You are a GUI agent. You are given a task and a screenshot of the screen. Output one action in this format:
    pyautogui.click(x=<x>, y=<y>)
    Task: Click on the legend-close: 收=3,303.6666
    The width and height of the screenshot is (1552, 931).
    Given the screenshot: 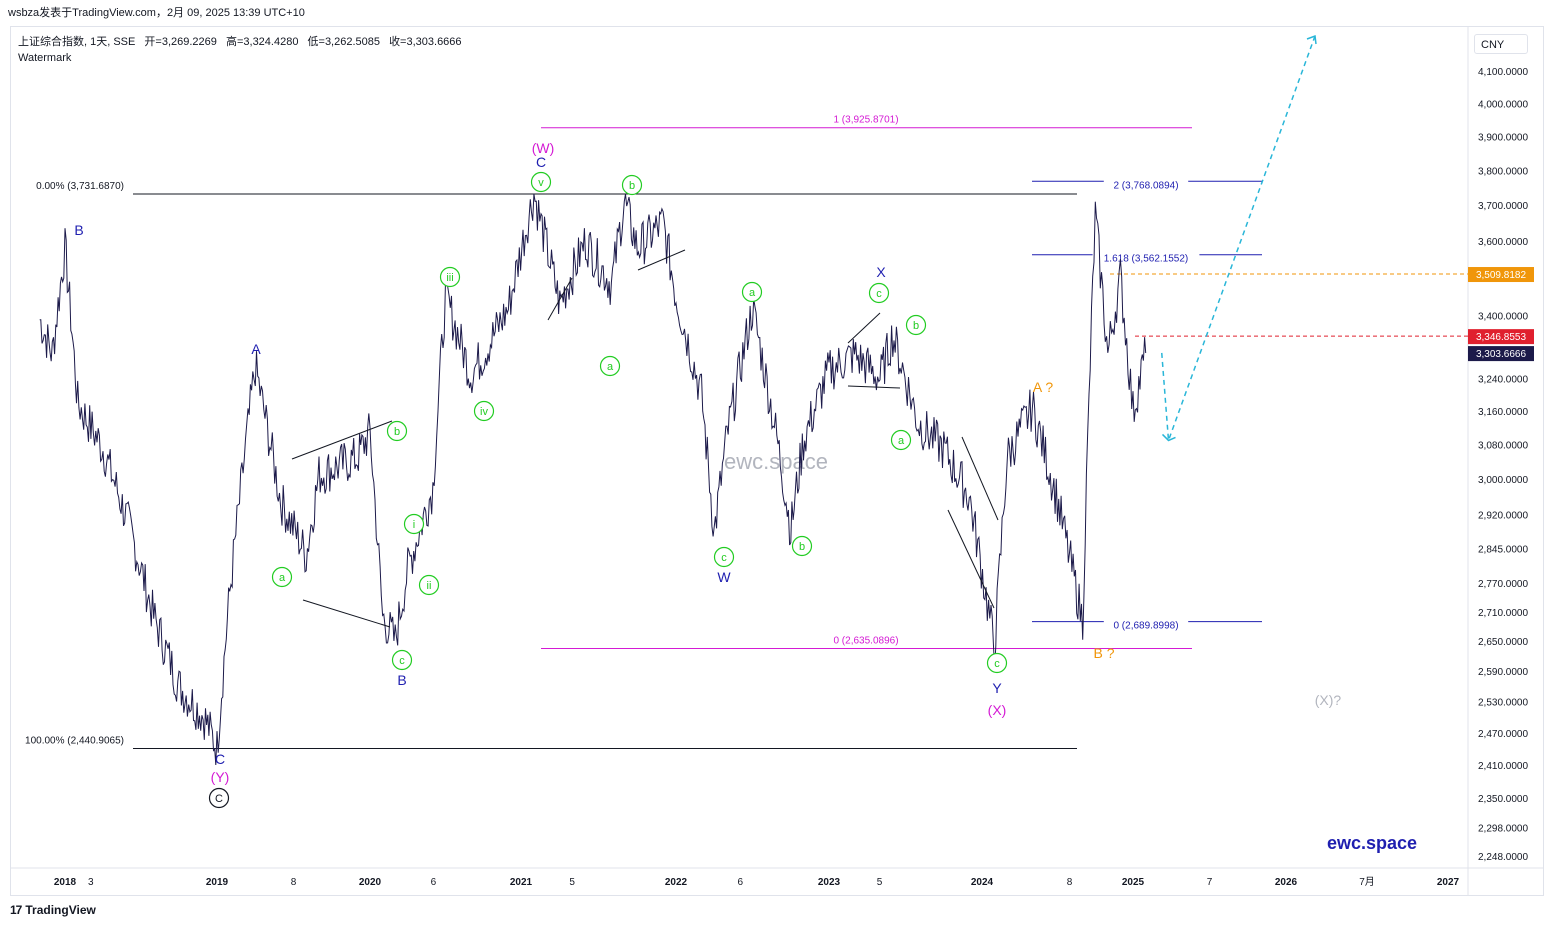 What is the action you would take?
    pyautogui.click(x=425, y=42)
    